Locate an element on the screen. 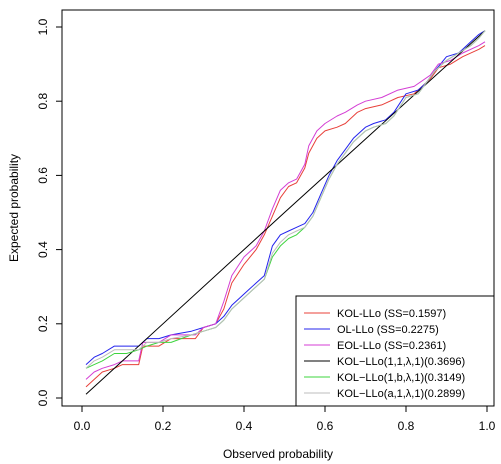  x-tick-label: 0.4 is located at coordinates (244, 426).